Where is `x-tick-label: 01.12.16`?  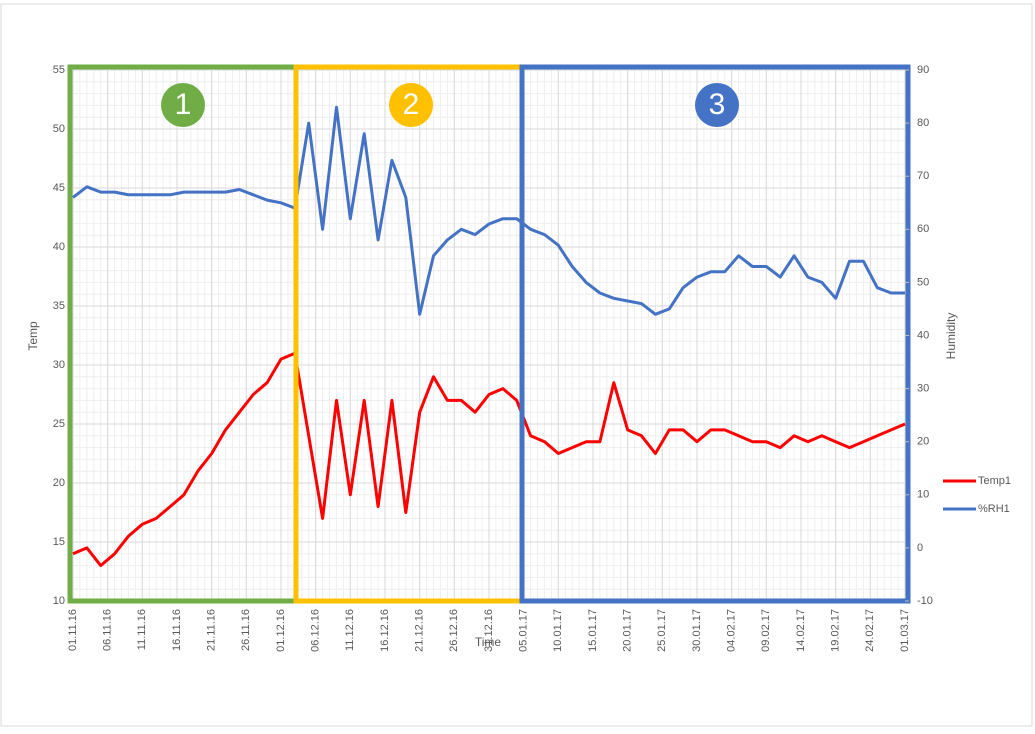 x-tick-label: 01.12.16 is located at coordinates (281, 630).